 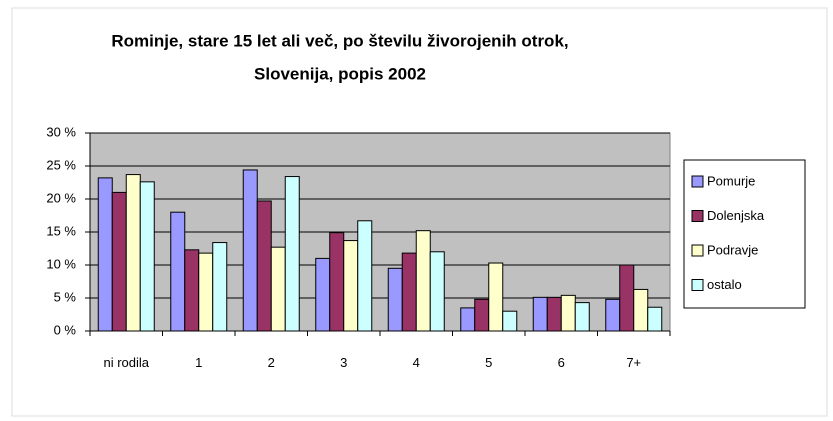 I want to click on x-tick-label: 4, so click(x=416, y=362).